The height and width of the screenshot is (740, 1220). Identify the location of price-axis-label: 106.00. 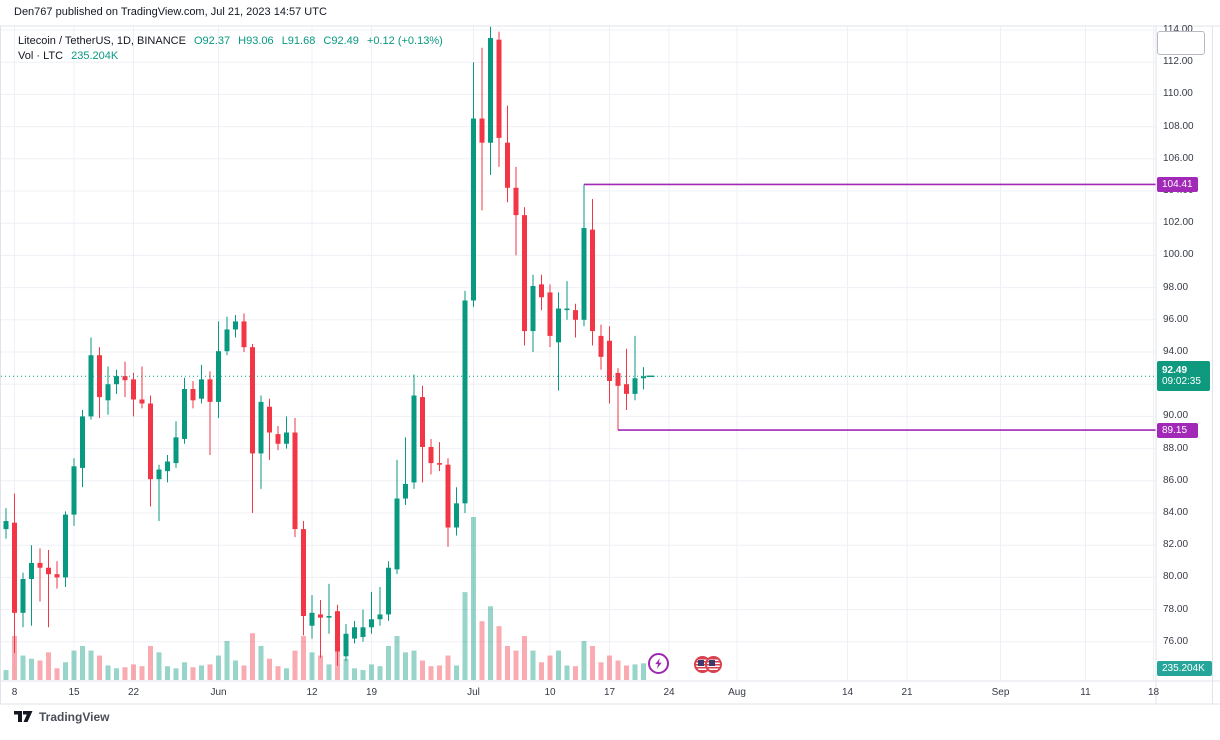
(1178, 158).